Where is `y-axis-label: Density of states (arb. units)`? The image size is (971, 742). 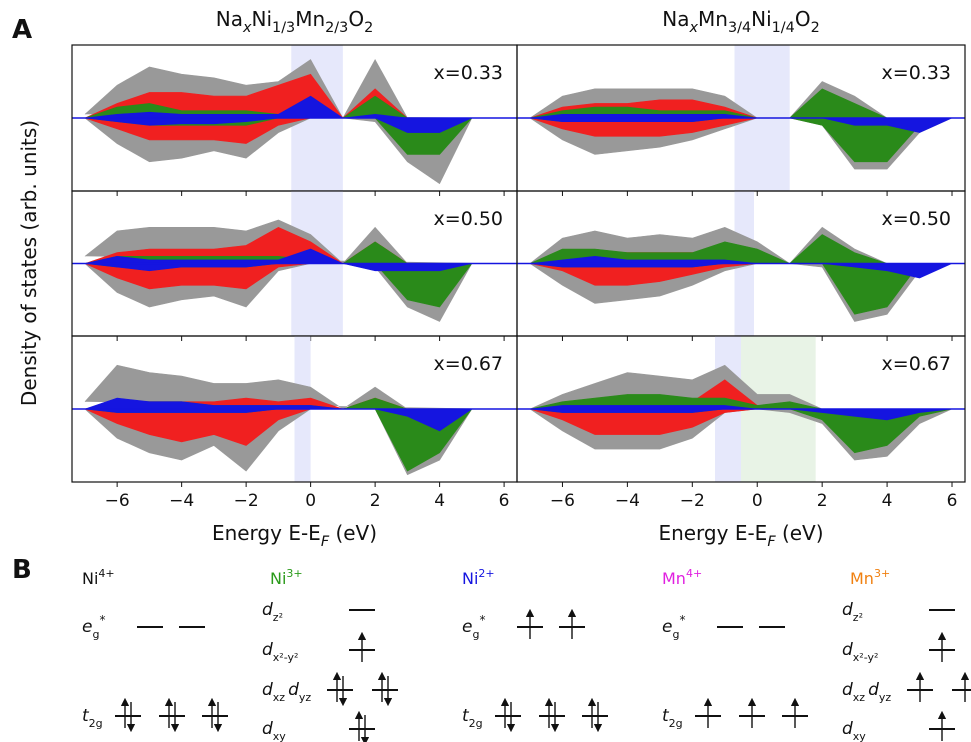
y-axis-label: Density of states (arb. units) is located at coordinates (29, 263).